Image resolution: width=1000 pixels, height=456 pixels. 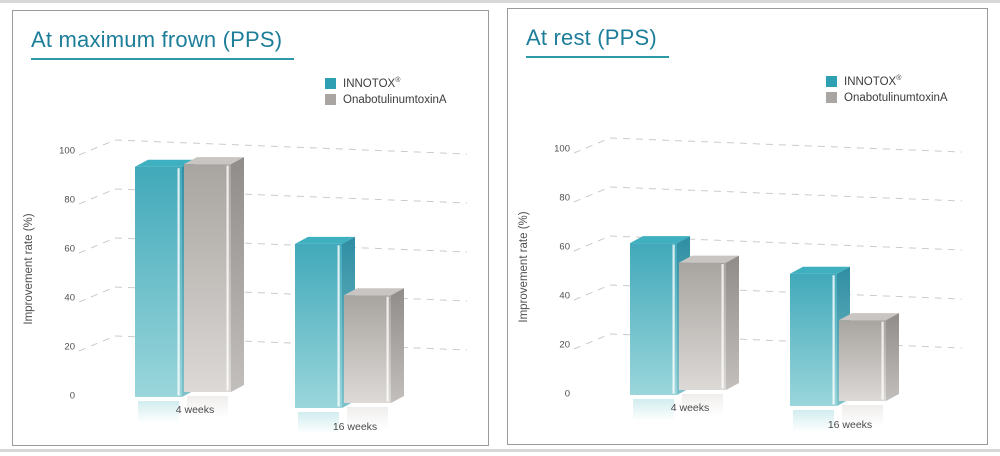 What do you see at coordinates (163, 43) in the screenshot?
I see `chart-title-max-frown: At maximum frown (PPS)` at bounding box center [163, 43].